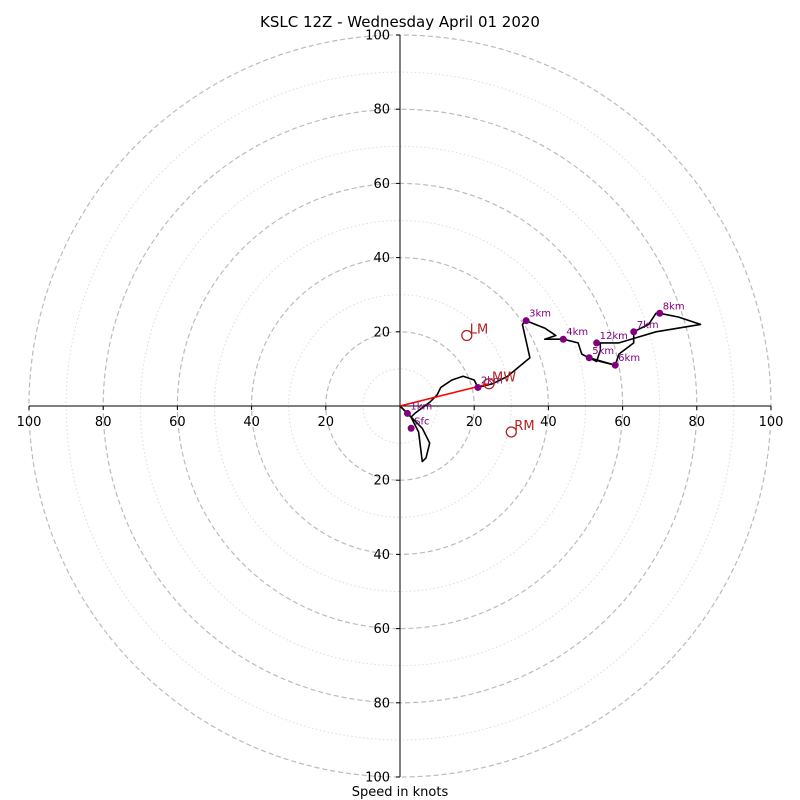  What do you see at coordinates (415, 434) in the screenshot?
I see `low-level-trace` at bounding box center [415, 434].